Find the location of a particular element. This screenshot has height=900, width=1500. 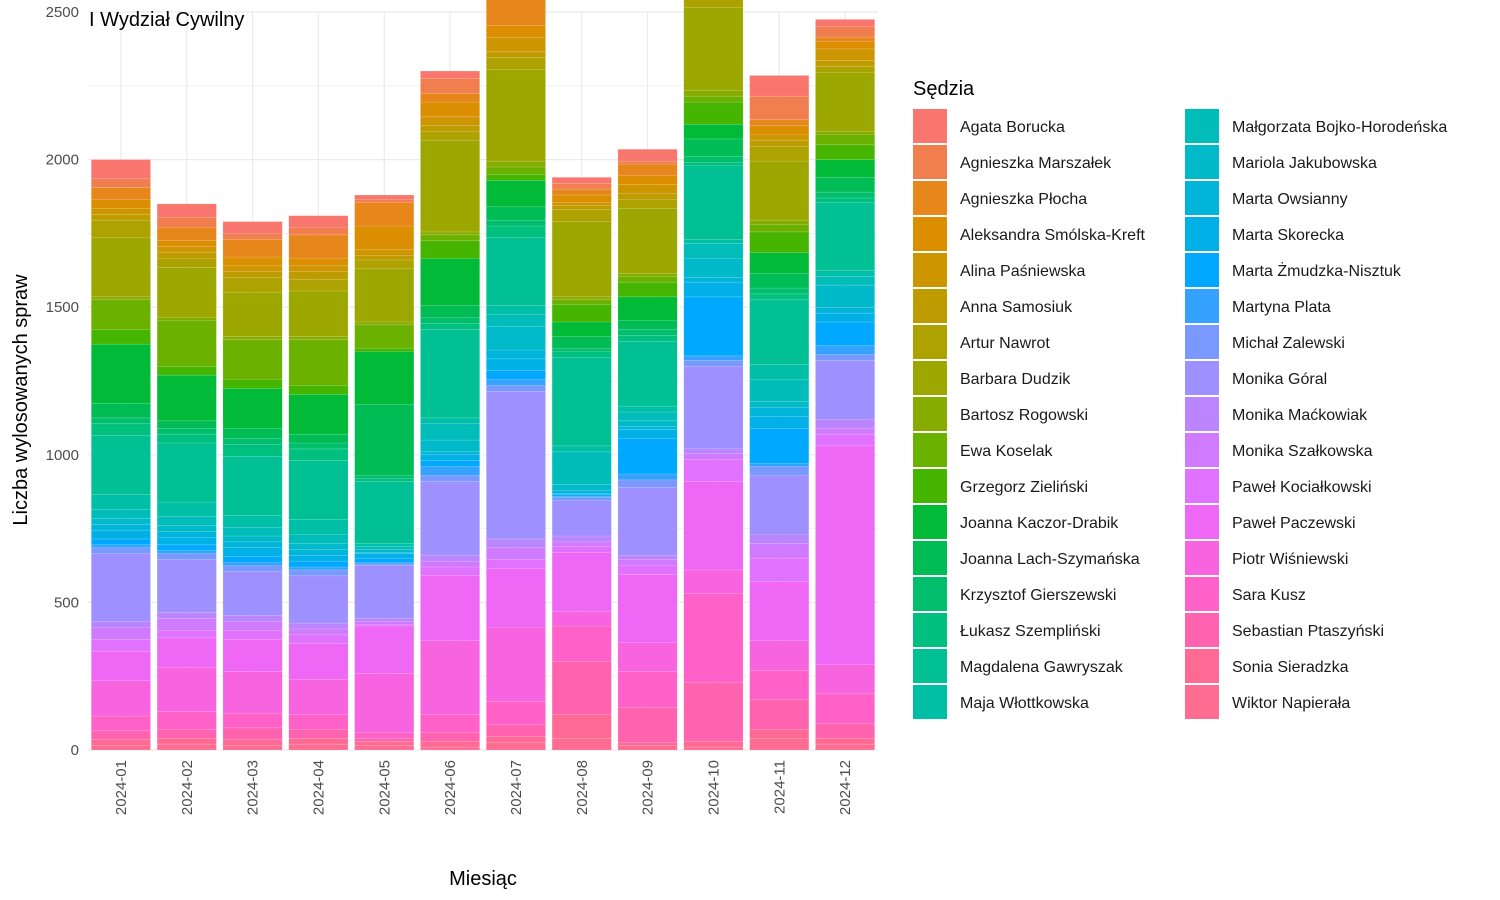

legend-label: Marta Skorecka is located at coordinates (1288, 235).